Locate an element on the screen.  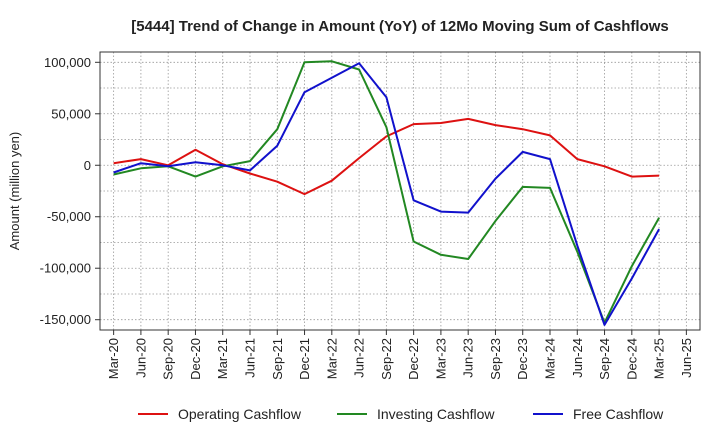
x-tick-label: Jun-22 is located at coordinates (359, 358).